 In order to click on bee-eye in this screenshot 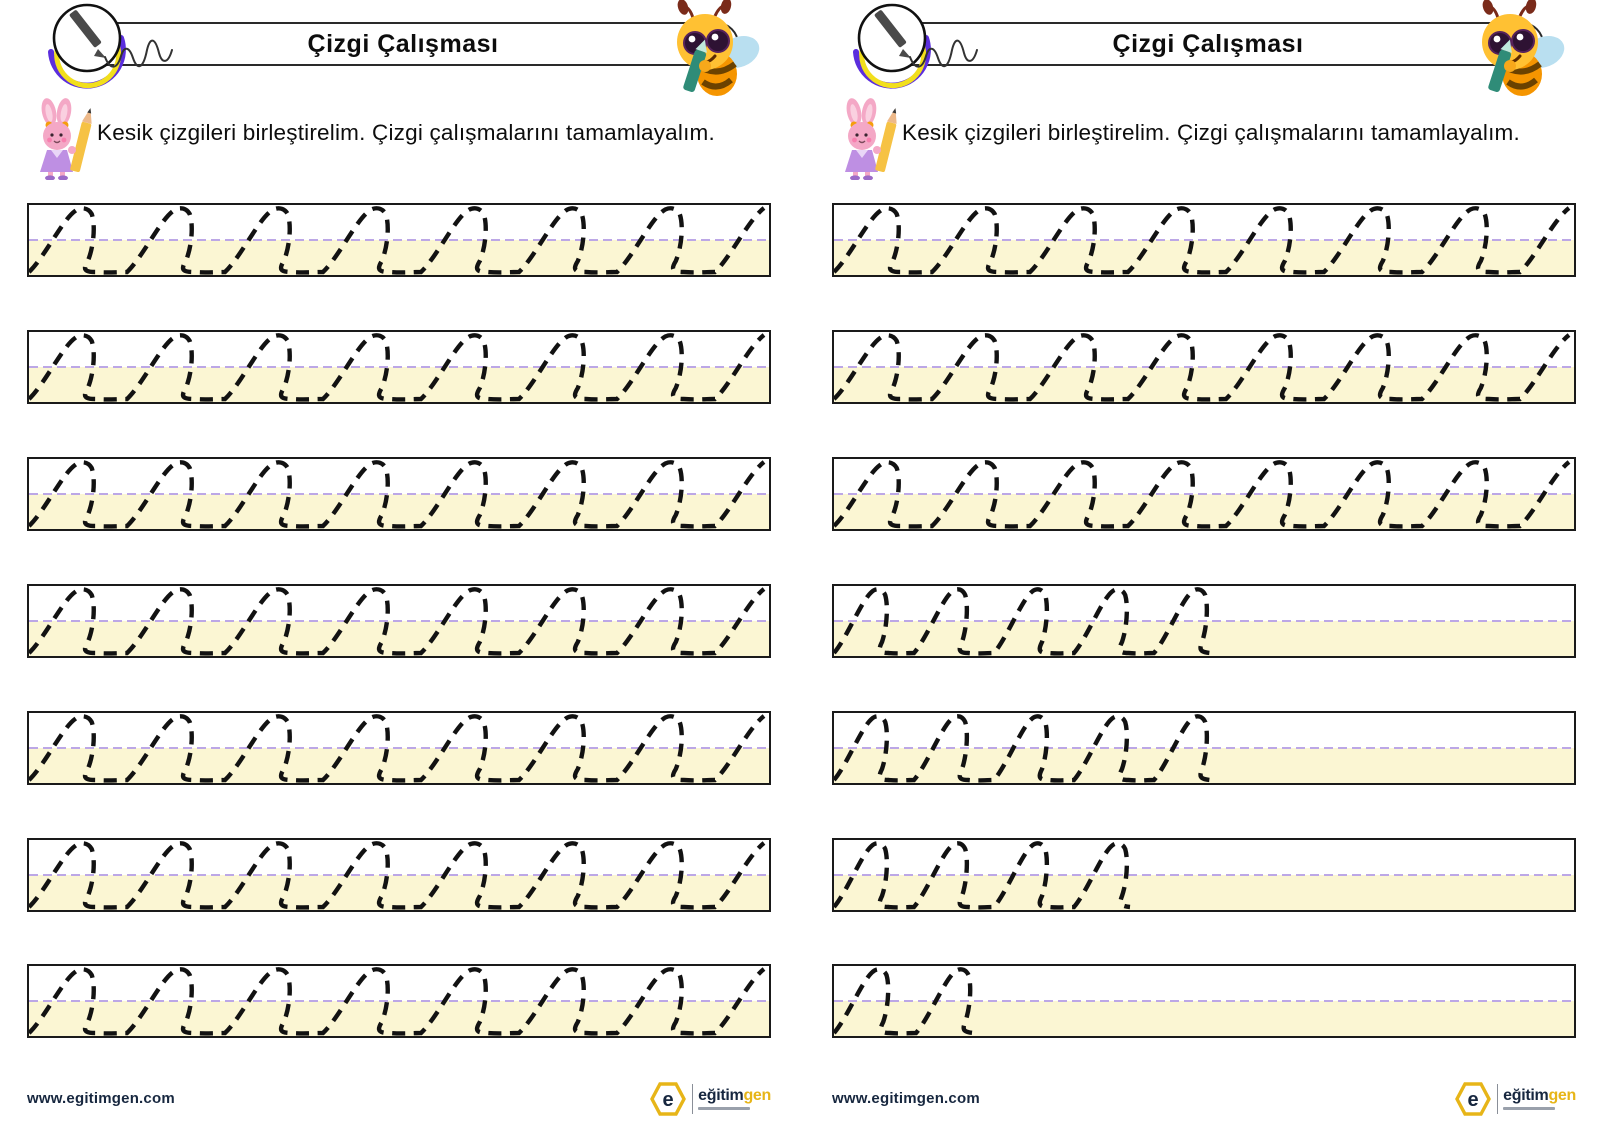, I will do `click(718, 41)`.